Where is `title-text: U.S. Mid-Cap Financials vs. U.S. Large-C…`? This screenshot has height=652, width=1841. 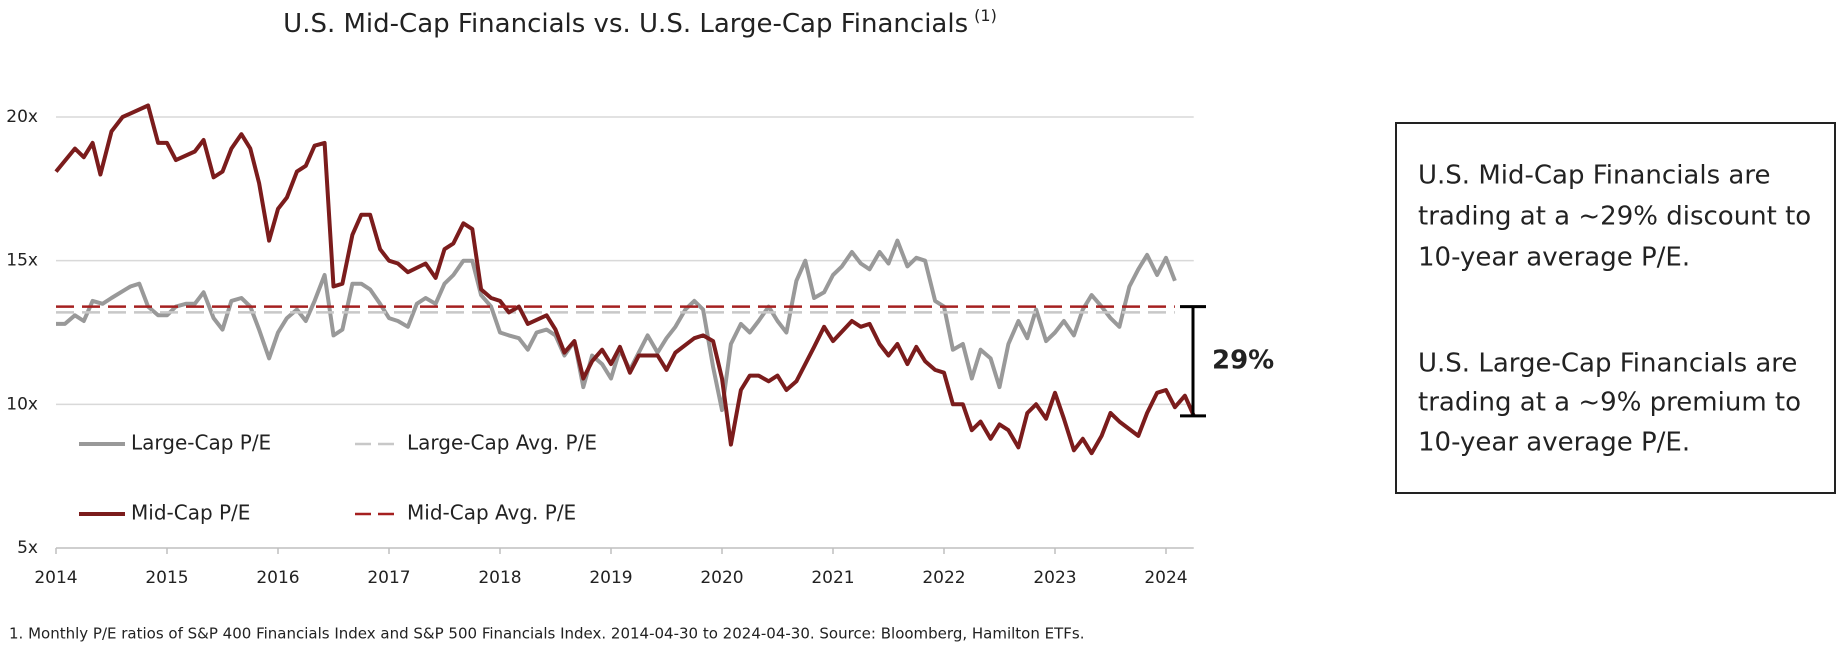 title-text: U.S. Mid-Cap Financials vs. U.S. Large-C… is located at coordinates (625, 24).